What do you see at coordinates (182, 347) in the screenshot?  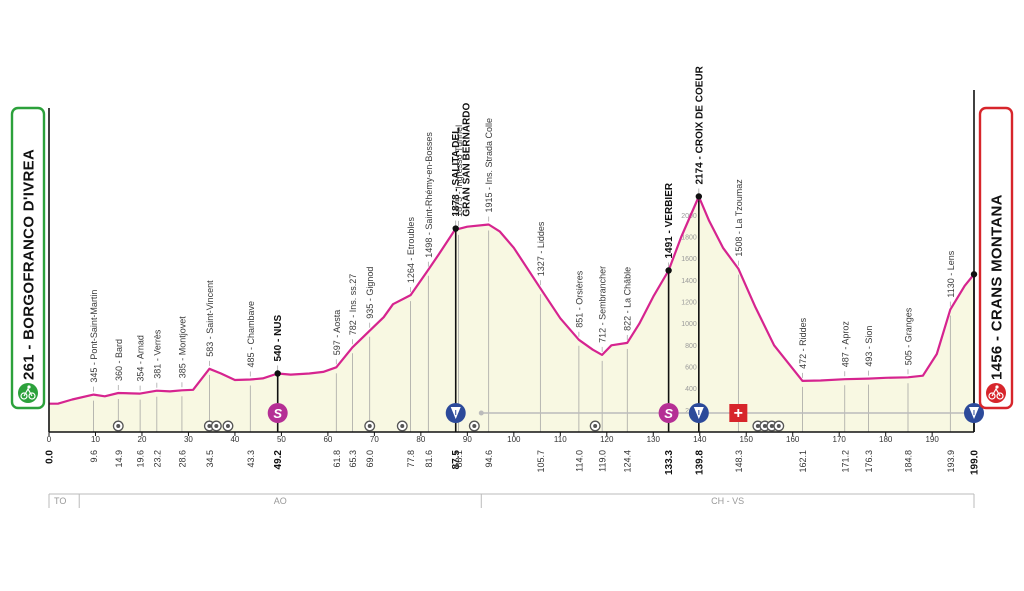 I see `waypoint-4-label: 385 - Montjovet` at bounding box center [182, 347].